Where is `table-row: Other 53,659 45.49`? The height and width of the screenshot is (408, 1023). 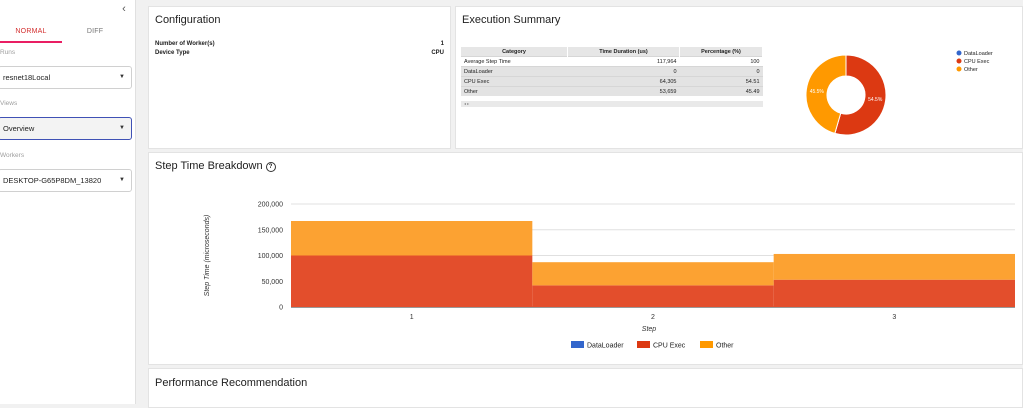
table-row: Other 53,659 45.49 is located at coordinates (612, 91).